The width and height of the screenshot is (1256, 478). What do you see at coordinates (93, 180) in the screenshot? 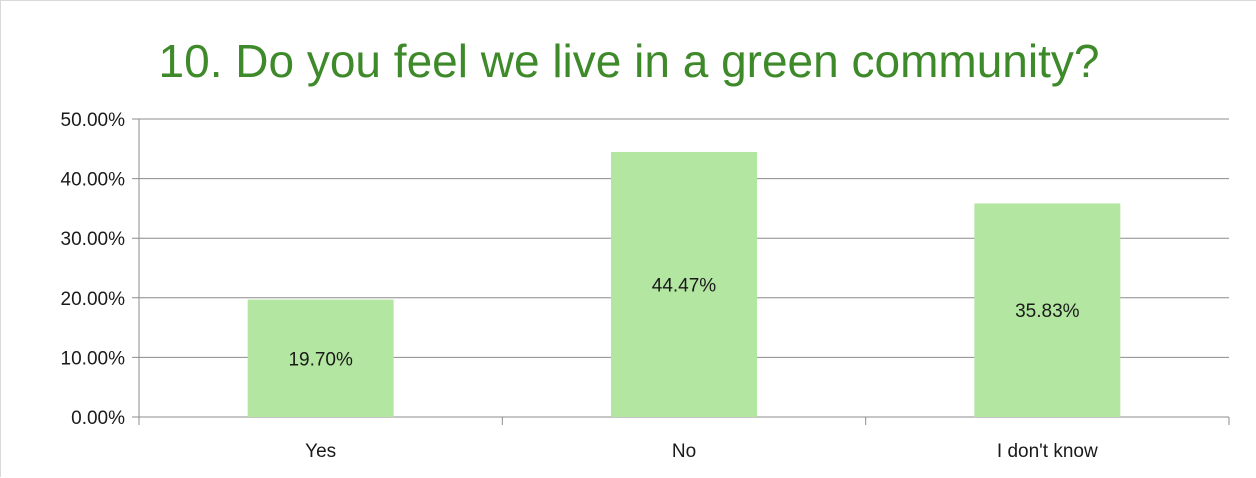
I see `y-tick-label-4: 40.00%` at bounding box center [93, 180].